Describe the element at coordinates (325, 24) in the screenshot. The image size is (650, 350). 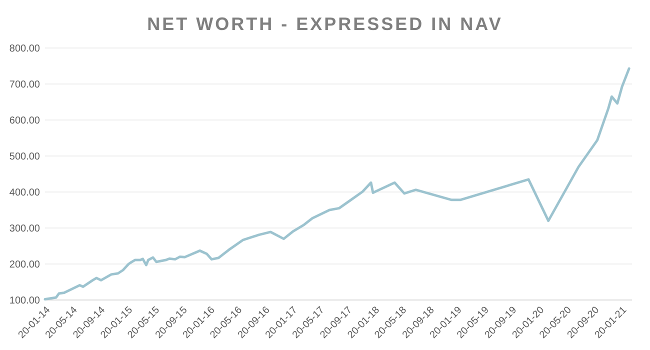
I see `chart-title: NET WORTH - EXPRESSED IN NAV` at that location.